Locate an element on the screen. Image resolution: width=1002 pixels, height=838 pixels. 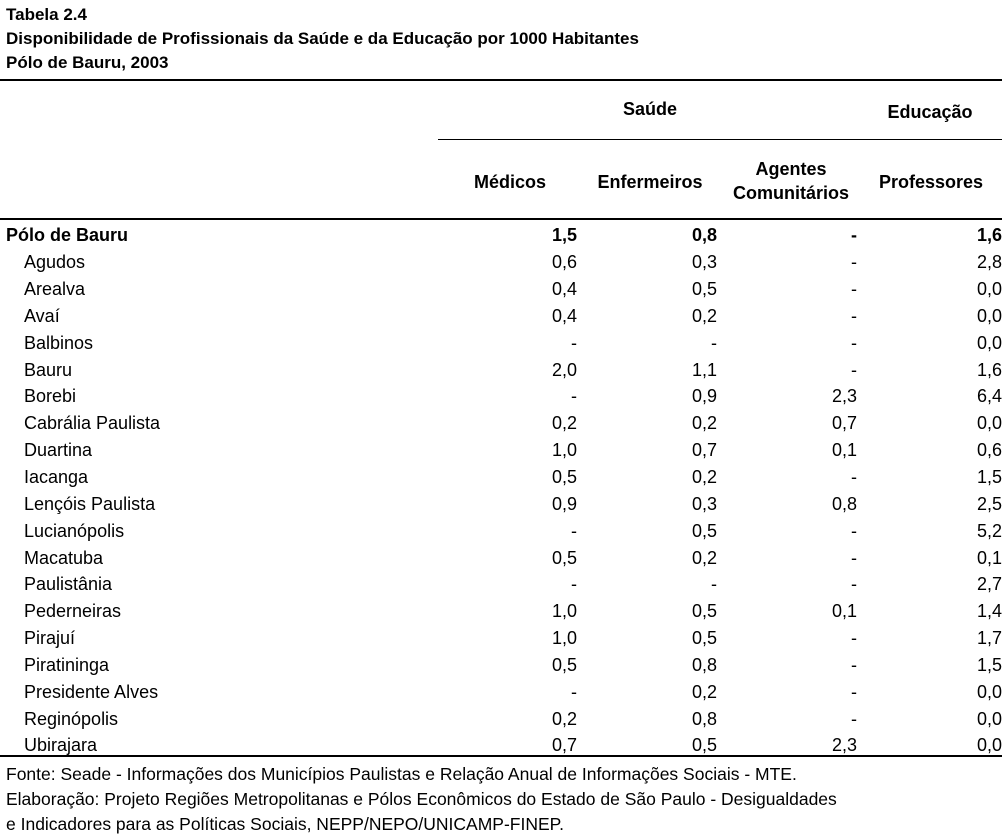
row-name: Lucianópolis is located at coordinates (74, 530).